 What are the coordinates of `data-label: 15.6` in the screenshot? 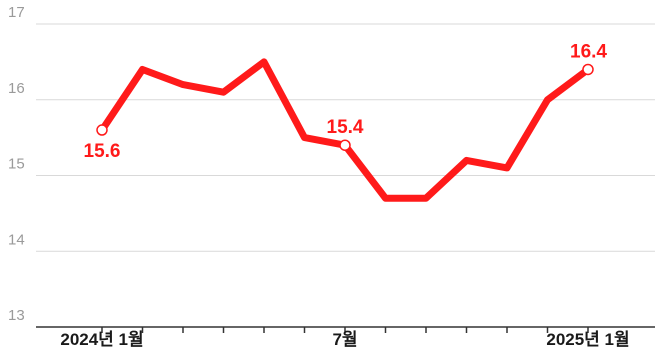 It's located at (102, 151).